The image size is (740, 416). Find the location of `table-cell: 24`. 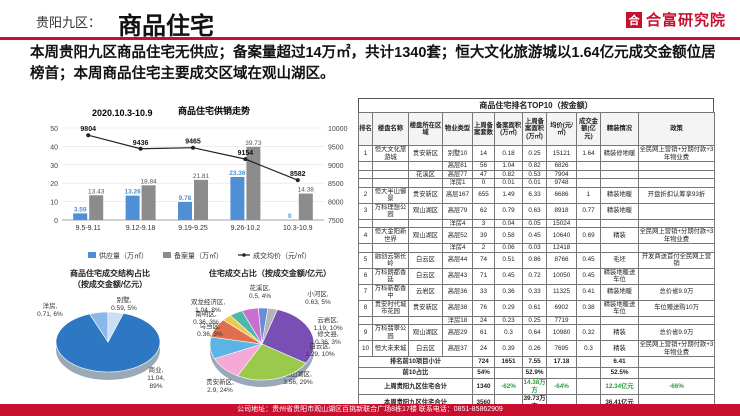

table-cell: 24 is located at coordinates (483, 320).